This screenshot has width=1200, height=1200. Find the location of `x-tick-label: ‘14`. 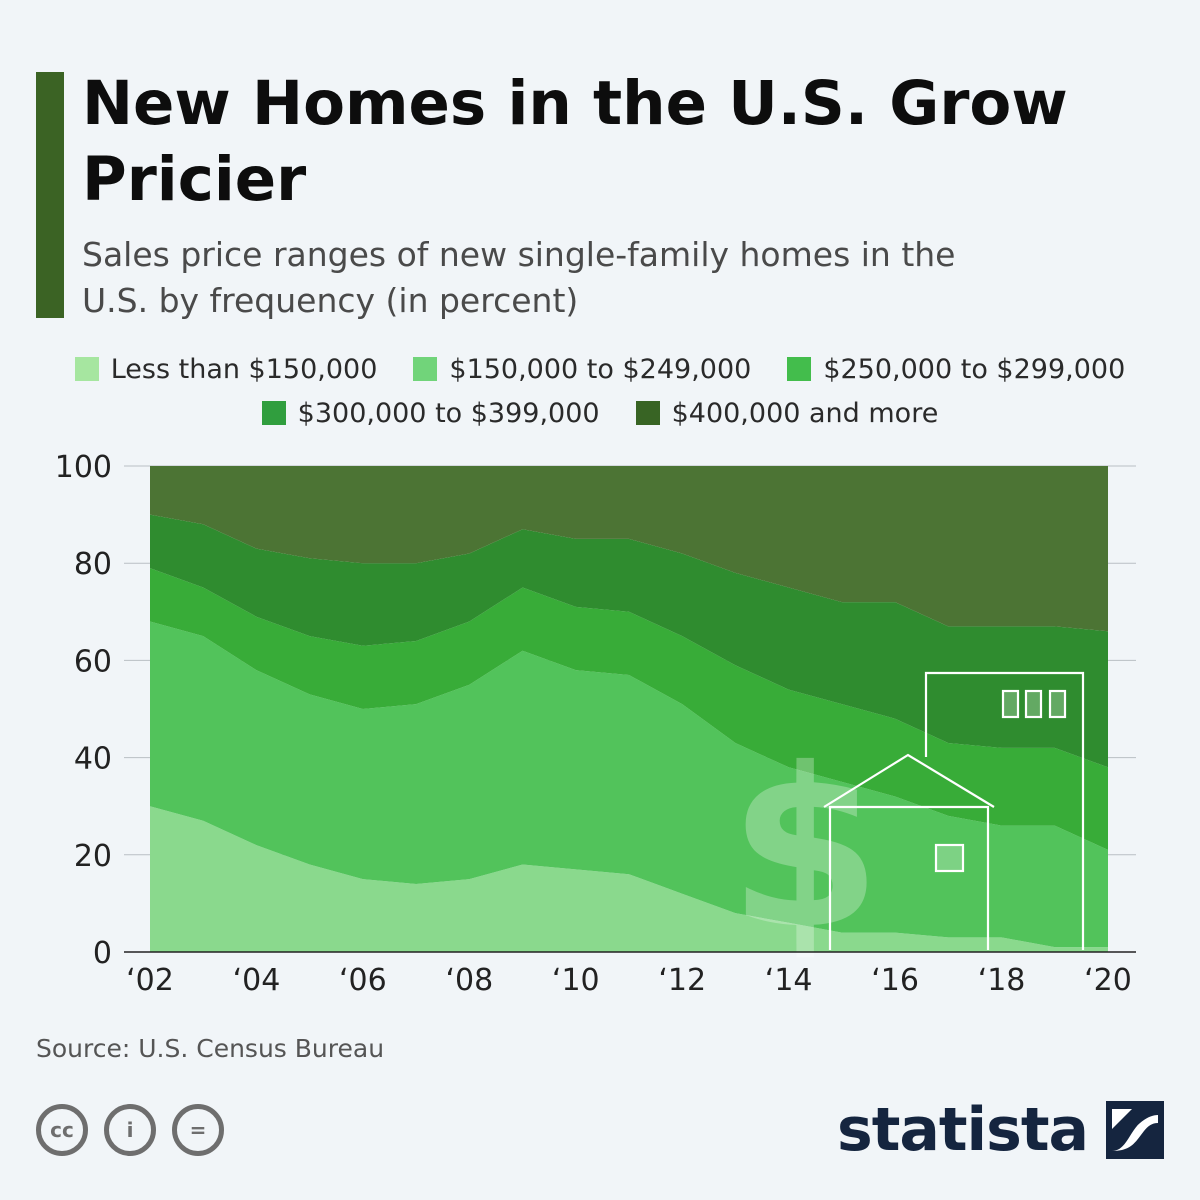

x-tick-label: ‘14 is located at coordinates (789, 980).